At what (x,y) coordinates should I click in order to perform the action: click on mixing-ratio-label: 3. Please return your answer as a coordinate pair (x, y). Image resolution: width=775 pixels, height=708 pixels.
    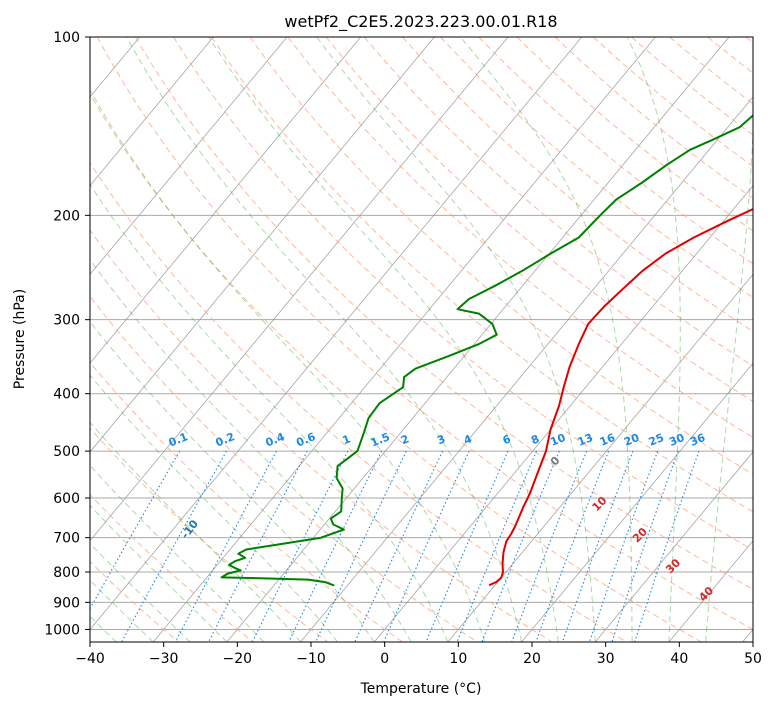
    Looking at the image, I should click on (441, 439).